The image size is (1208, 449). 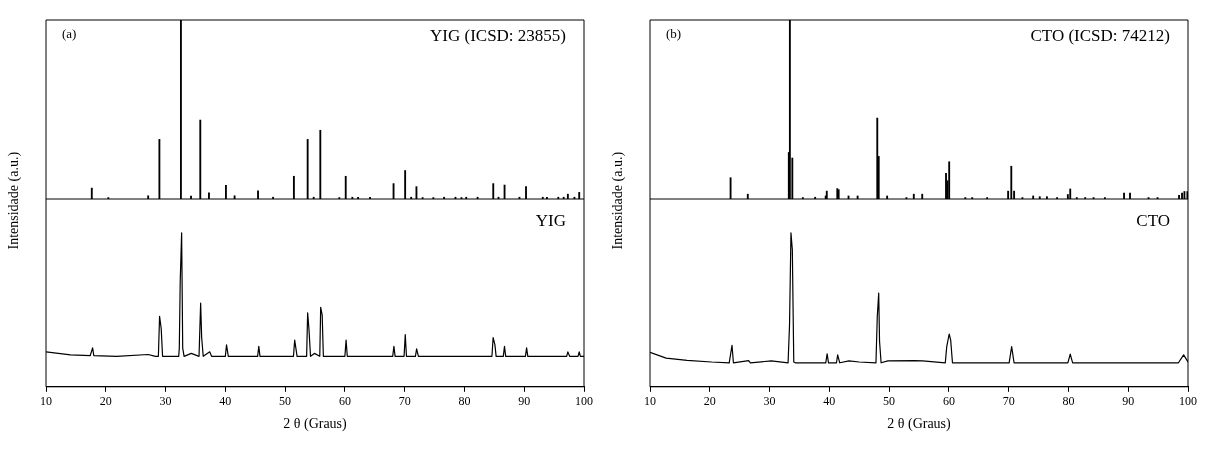 What do you see at coordinates (1100, 35) in the screenshot?
I see `text: CTO (ICSD: 74212)` at bounding box center [1100, 35].